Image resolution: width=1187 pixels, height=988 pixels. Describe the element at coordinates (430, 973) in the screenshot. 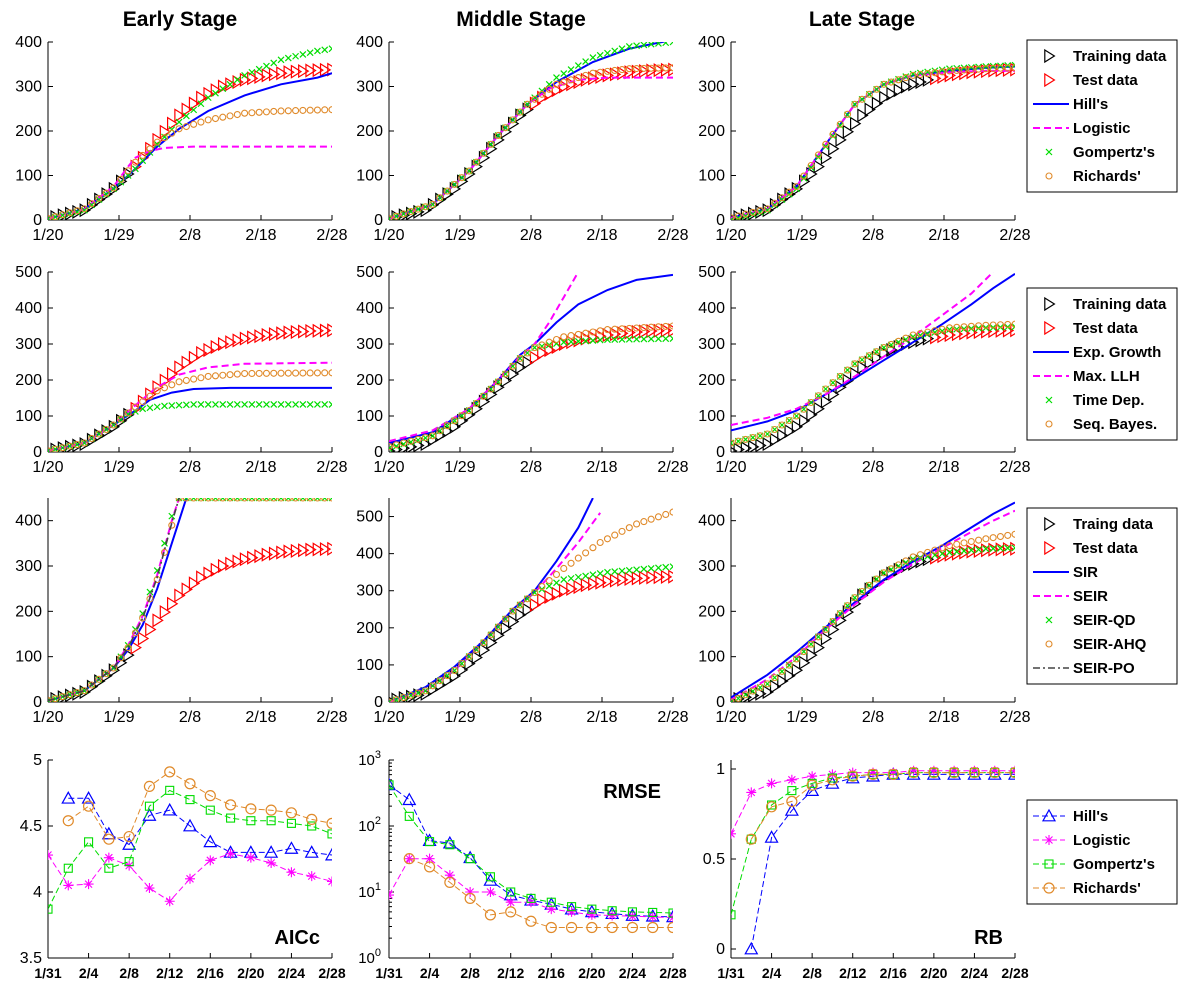

I see `x-tick-label: 2/4` at that location.